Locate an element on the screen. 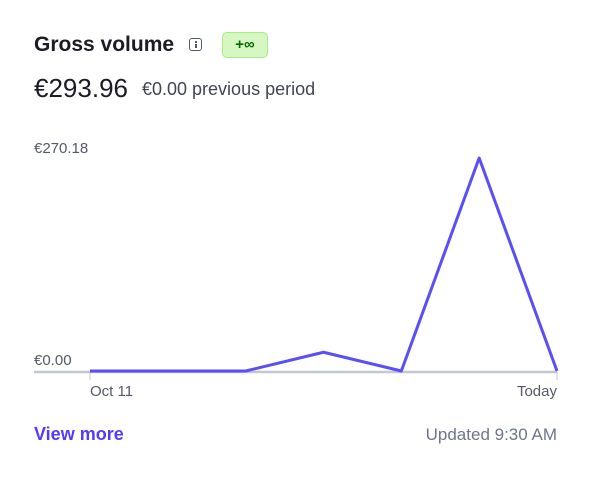  y-tick-min: €0.00 is located at coordinates (53, 360).